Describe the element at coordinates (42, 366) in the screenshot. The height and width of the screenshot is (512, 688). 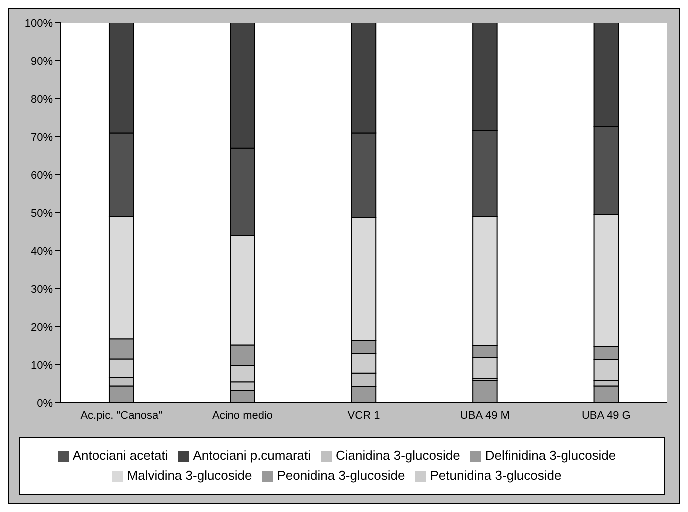
I see `y-tick-label: 10%` at that location.